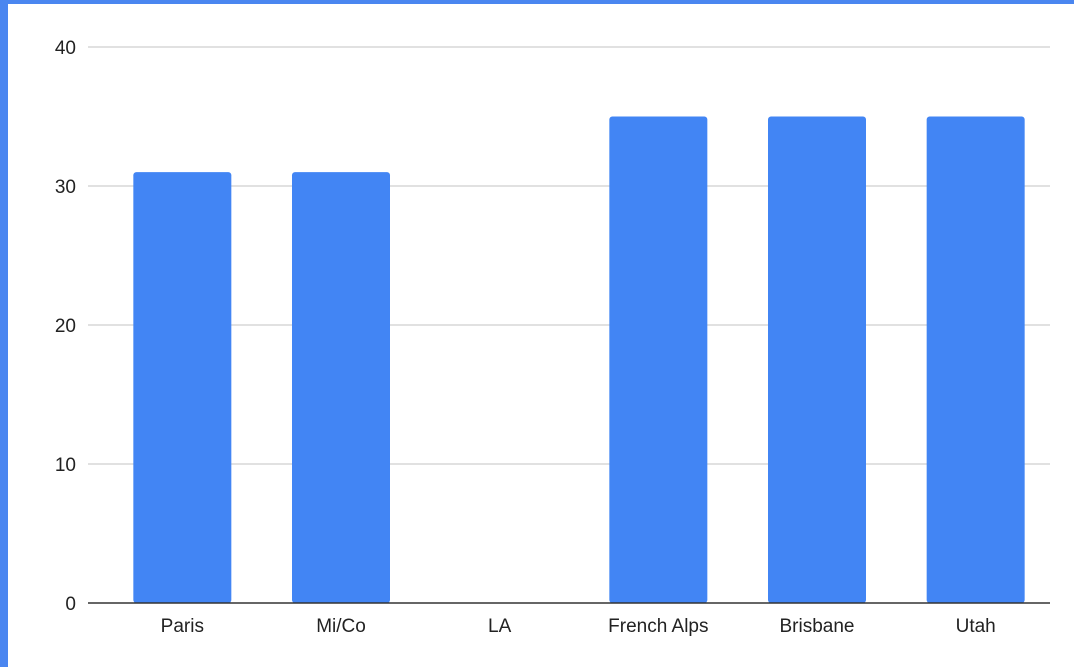 This screenshot has height=667, width=1074. I want to click on y-tick-label: 10, so click(65, 465).